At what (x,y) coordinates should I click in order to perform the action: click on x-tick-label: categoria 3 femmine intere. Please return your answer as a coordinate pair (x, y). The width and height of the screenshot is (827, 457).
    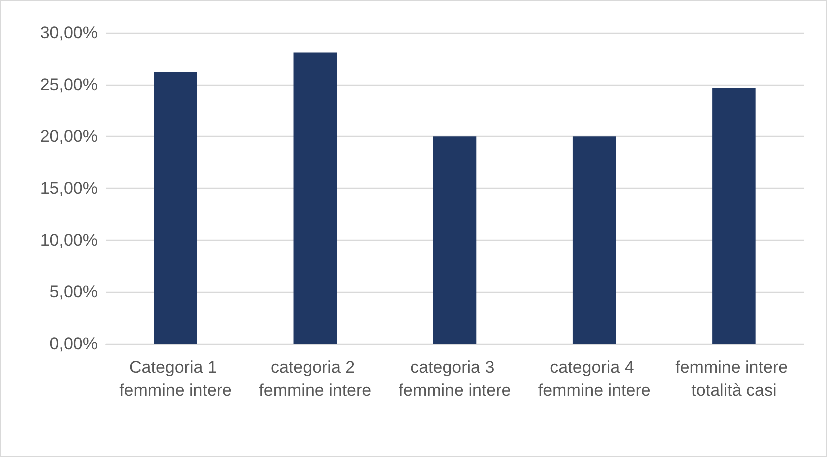
    Looking at the image, I should click on (455, 379).